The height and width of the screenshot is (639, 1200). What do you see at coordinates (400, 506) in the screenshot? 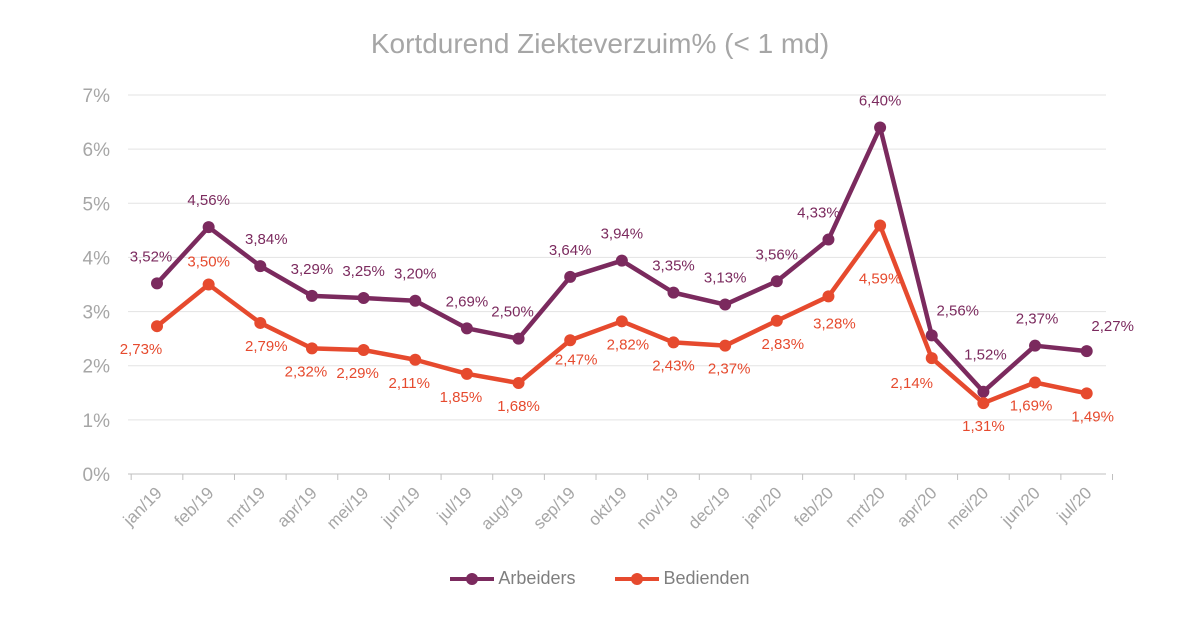
I see `x-tick-label: jun/19` at bounding box center [400, 506].